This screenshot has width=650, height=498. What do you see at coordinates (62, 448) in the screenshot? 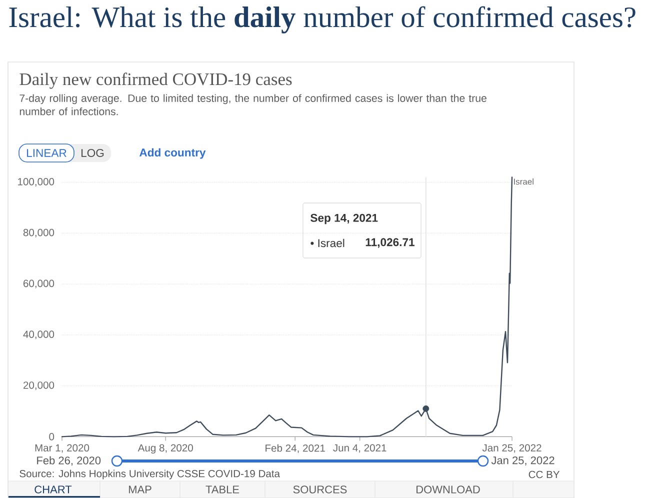
I see `x-tick-label: Mar 1, 2020` at bounding box center [62, 448].